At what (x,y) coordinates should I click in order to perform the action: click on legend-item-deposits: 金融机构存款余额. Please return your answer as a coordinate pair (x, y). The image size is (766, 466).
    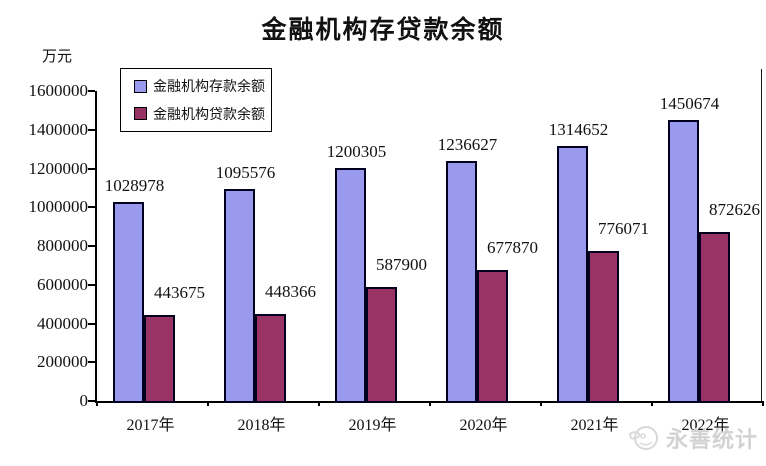
    Looking at the image, I should click on (202, 86).